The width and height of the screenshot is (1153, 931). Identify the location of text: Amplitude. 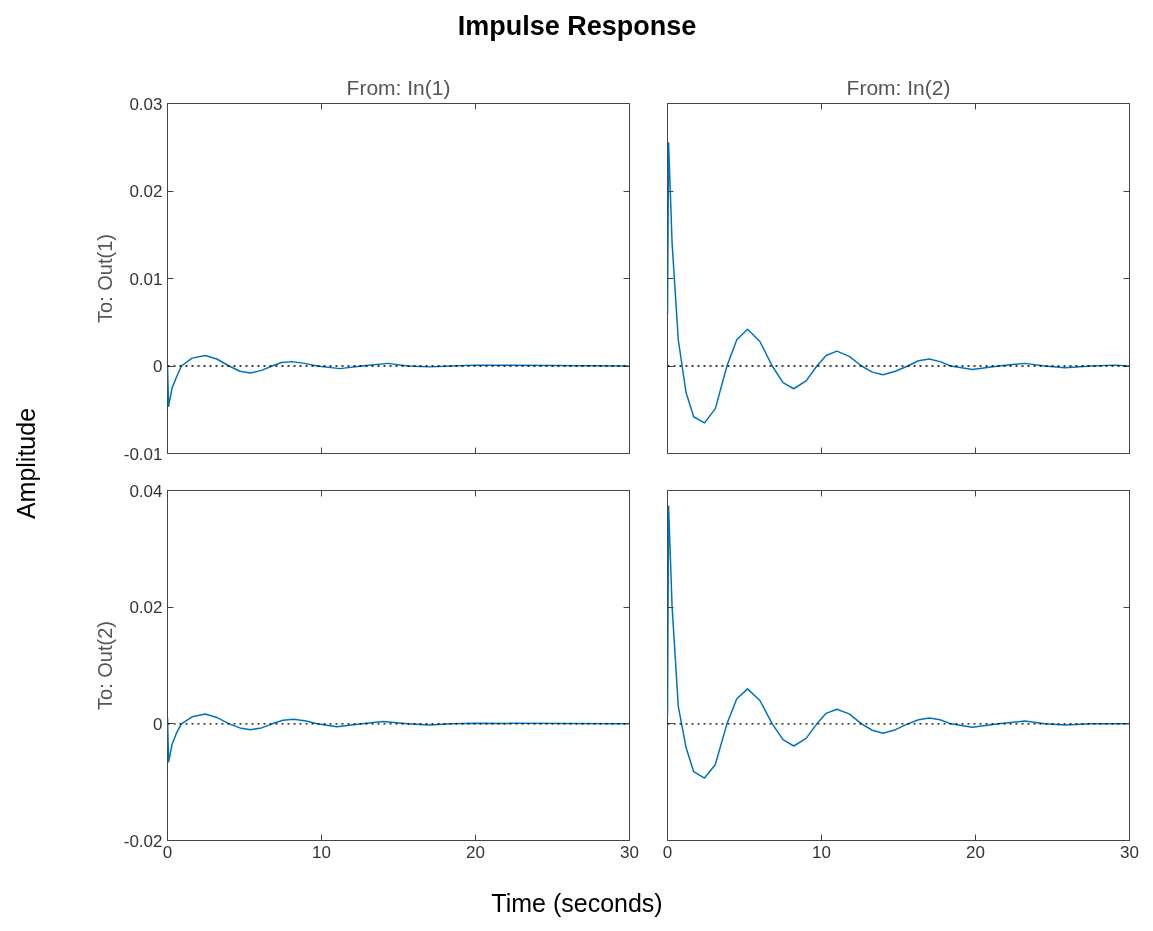
(25, 463).